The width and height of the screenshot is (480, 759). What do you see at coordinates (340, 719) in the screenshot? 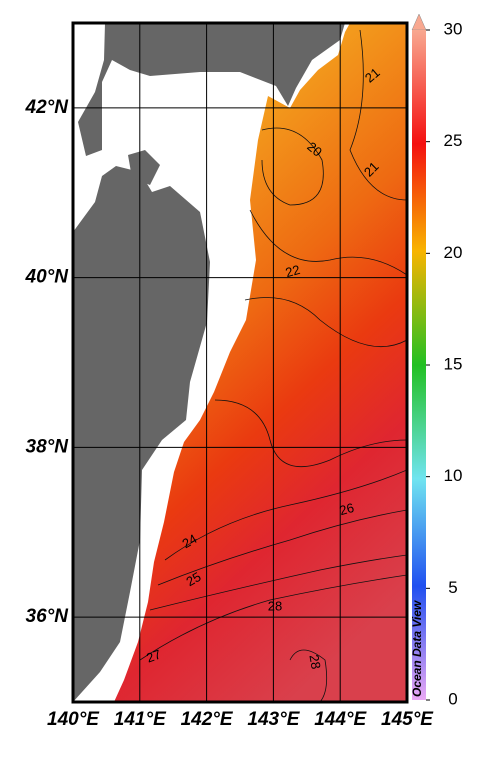
I see `lon-label: 144°E` at bounding box center [340, 719].